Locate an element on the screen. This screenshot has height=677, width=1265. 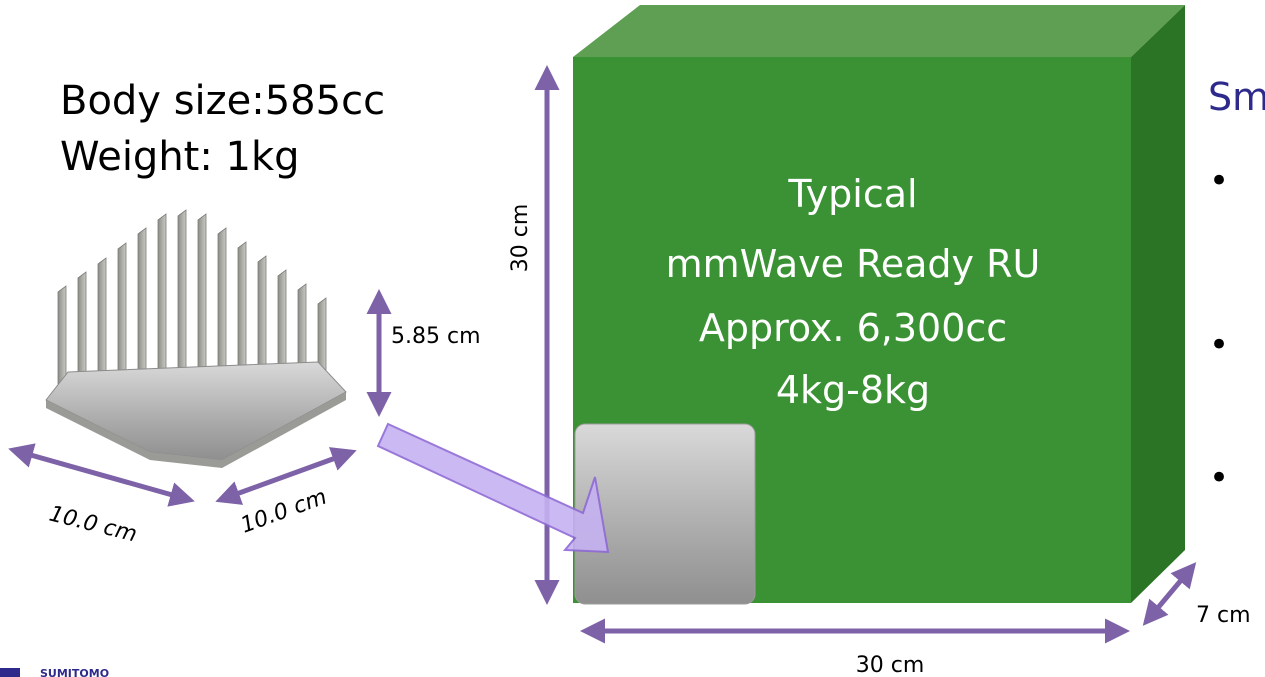
device-depth-arrow is located at coordinates (286, 476).